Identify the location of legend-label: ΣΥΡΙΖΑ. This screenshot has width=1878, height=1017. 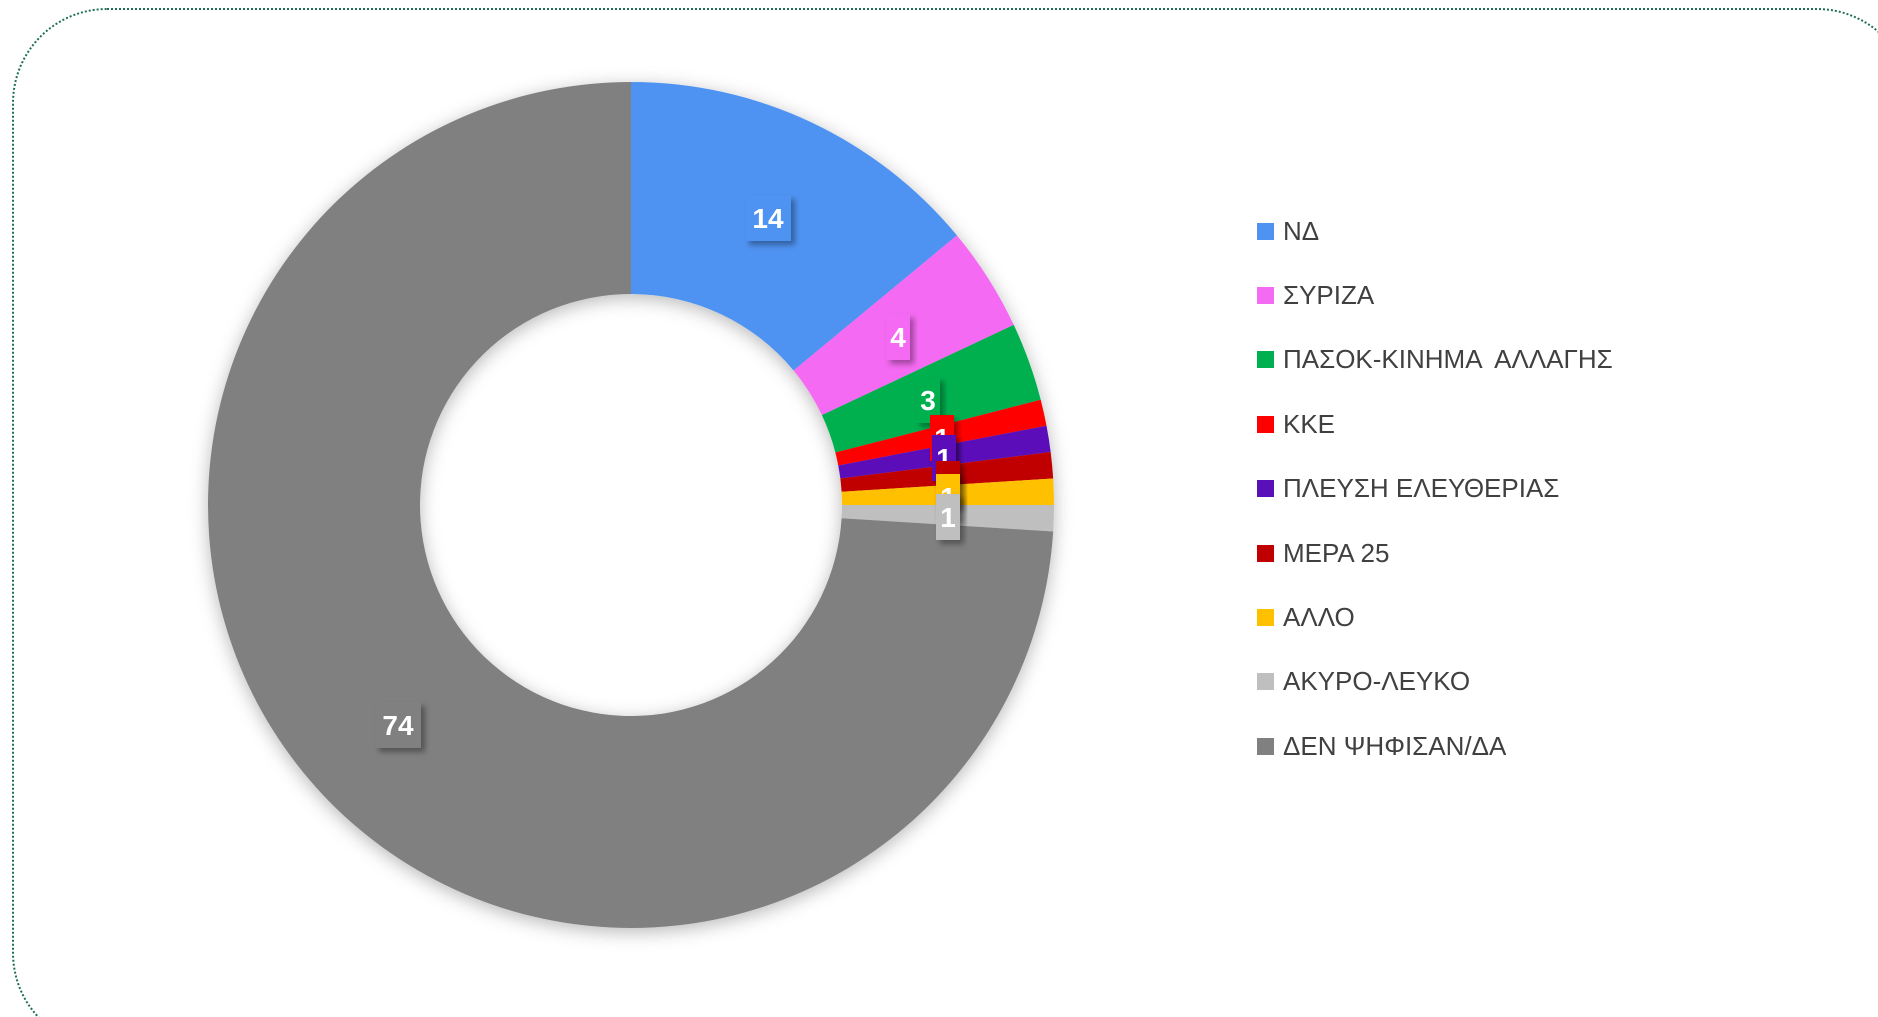
(1329, 295).